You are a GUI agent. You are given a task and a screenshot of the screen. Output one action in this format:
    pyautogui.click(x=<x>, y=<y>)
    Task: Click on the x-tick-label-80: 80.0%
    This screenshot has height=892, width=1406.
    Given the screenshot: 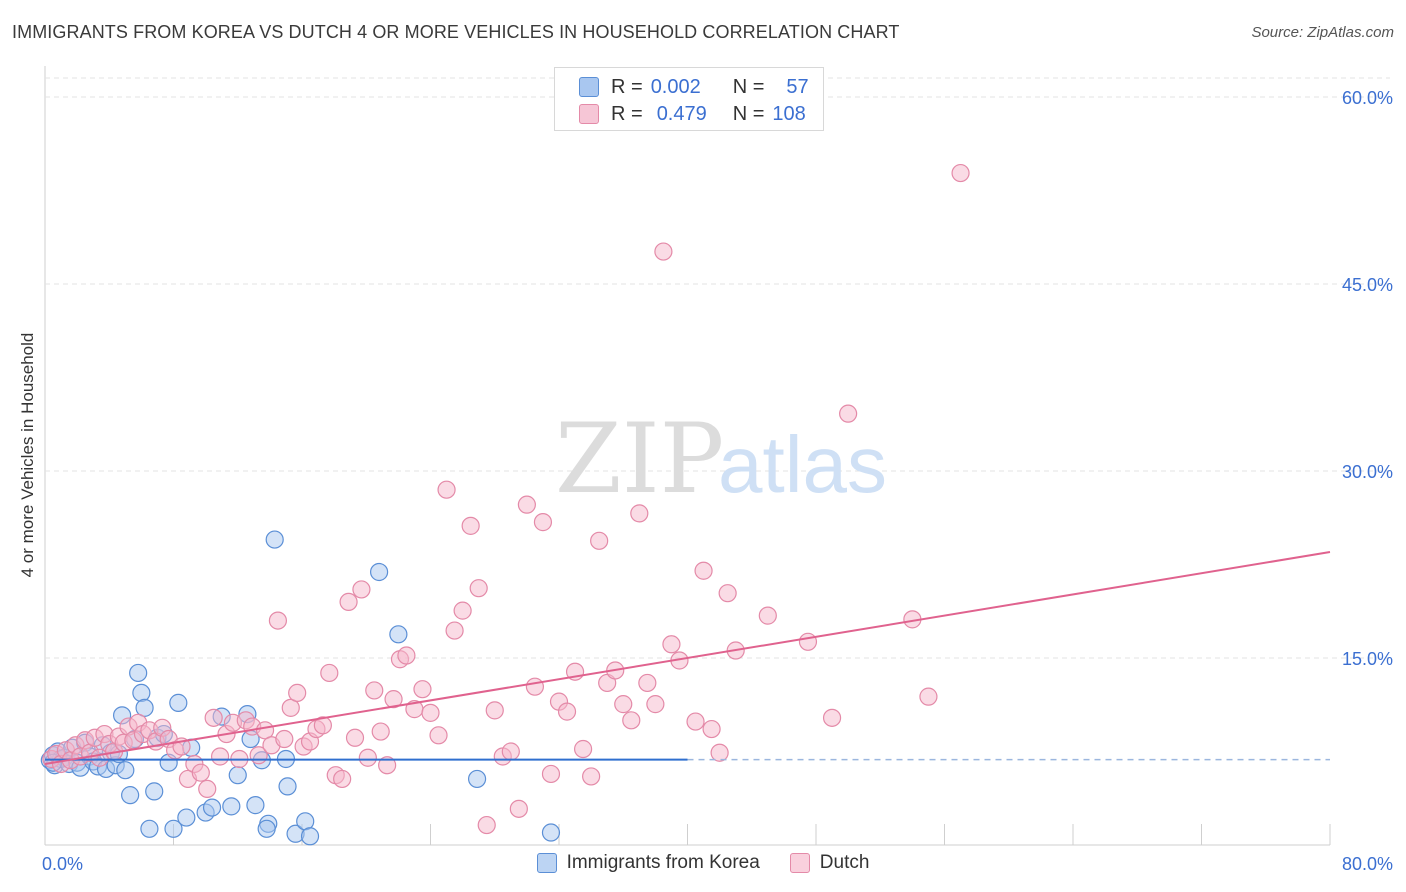 What is the action you would take?
    pyautogui.click(x=1367, y=864)
    